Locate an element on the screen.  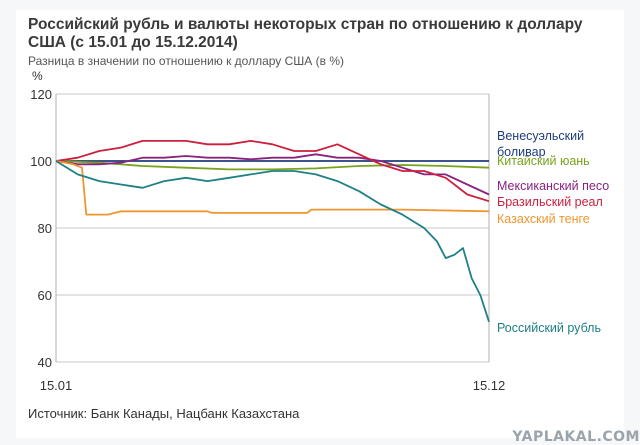
y-tick-label: 80 is located at coordinates (45, 228).